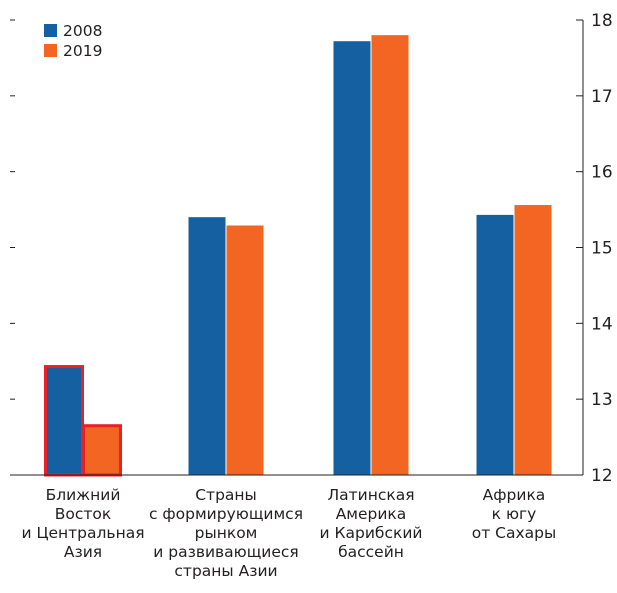 This screenshot has width=617, height=593. What do you see at coordinates (602, 249) in the screenshot?
I see `y-tick-label: 15` at bounding box center [602, 249].